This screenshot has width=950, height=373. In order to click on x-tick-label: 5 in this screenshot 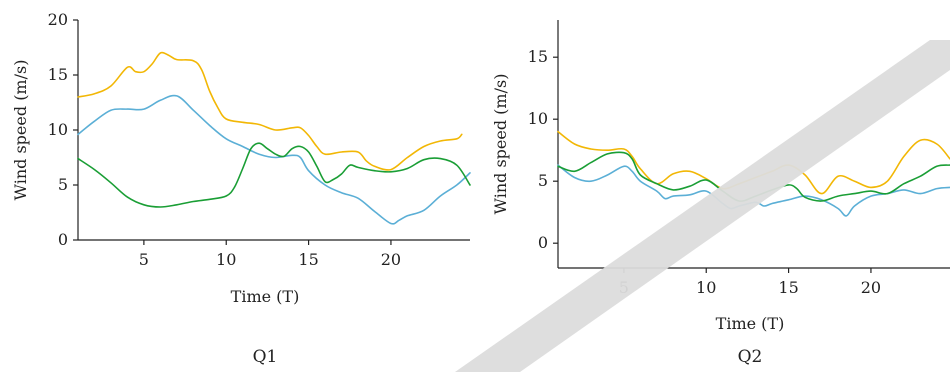, I will do `click(144, 259)`.